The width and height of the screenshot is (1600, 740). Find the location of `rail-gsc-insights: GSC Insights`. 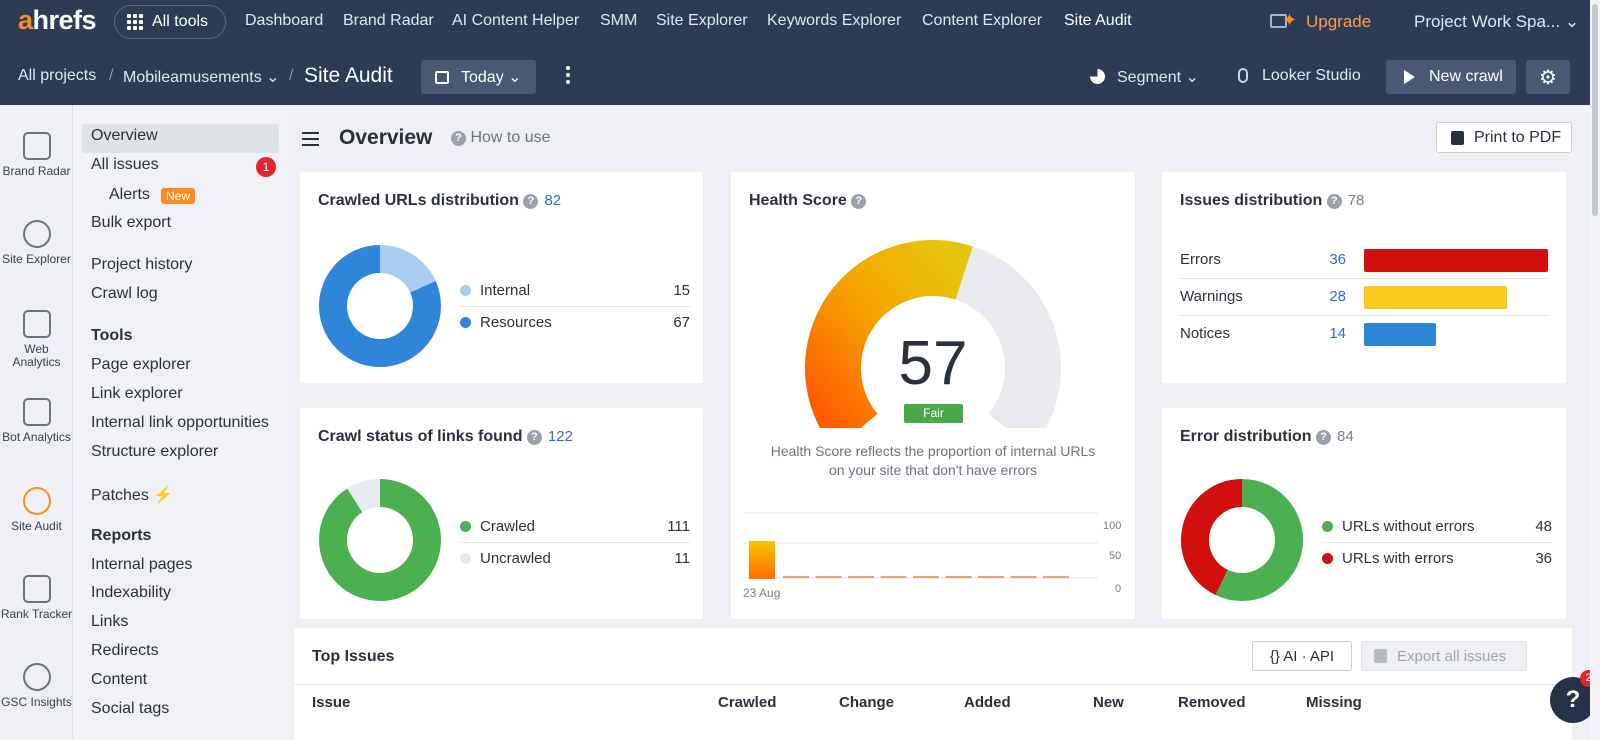

rail-gsc-insights: GSC Insights is located at coordinates (36, 686).